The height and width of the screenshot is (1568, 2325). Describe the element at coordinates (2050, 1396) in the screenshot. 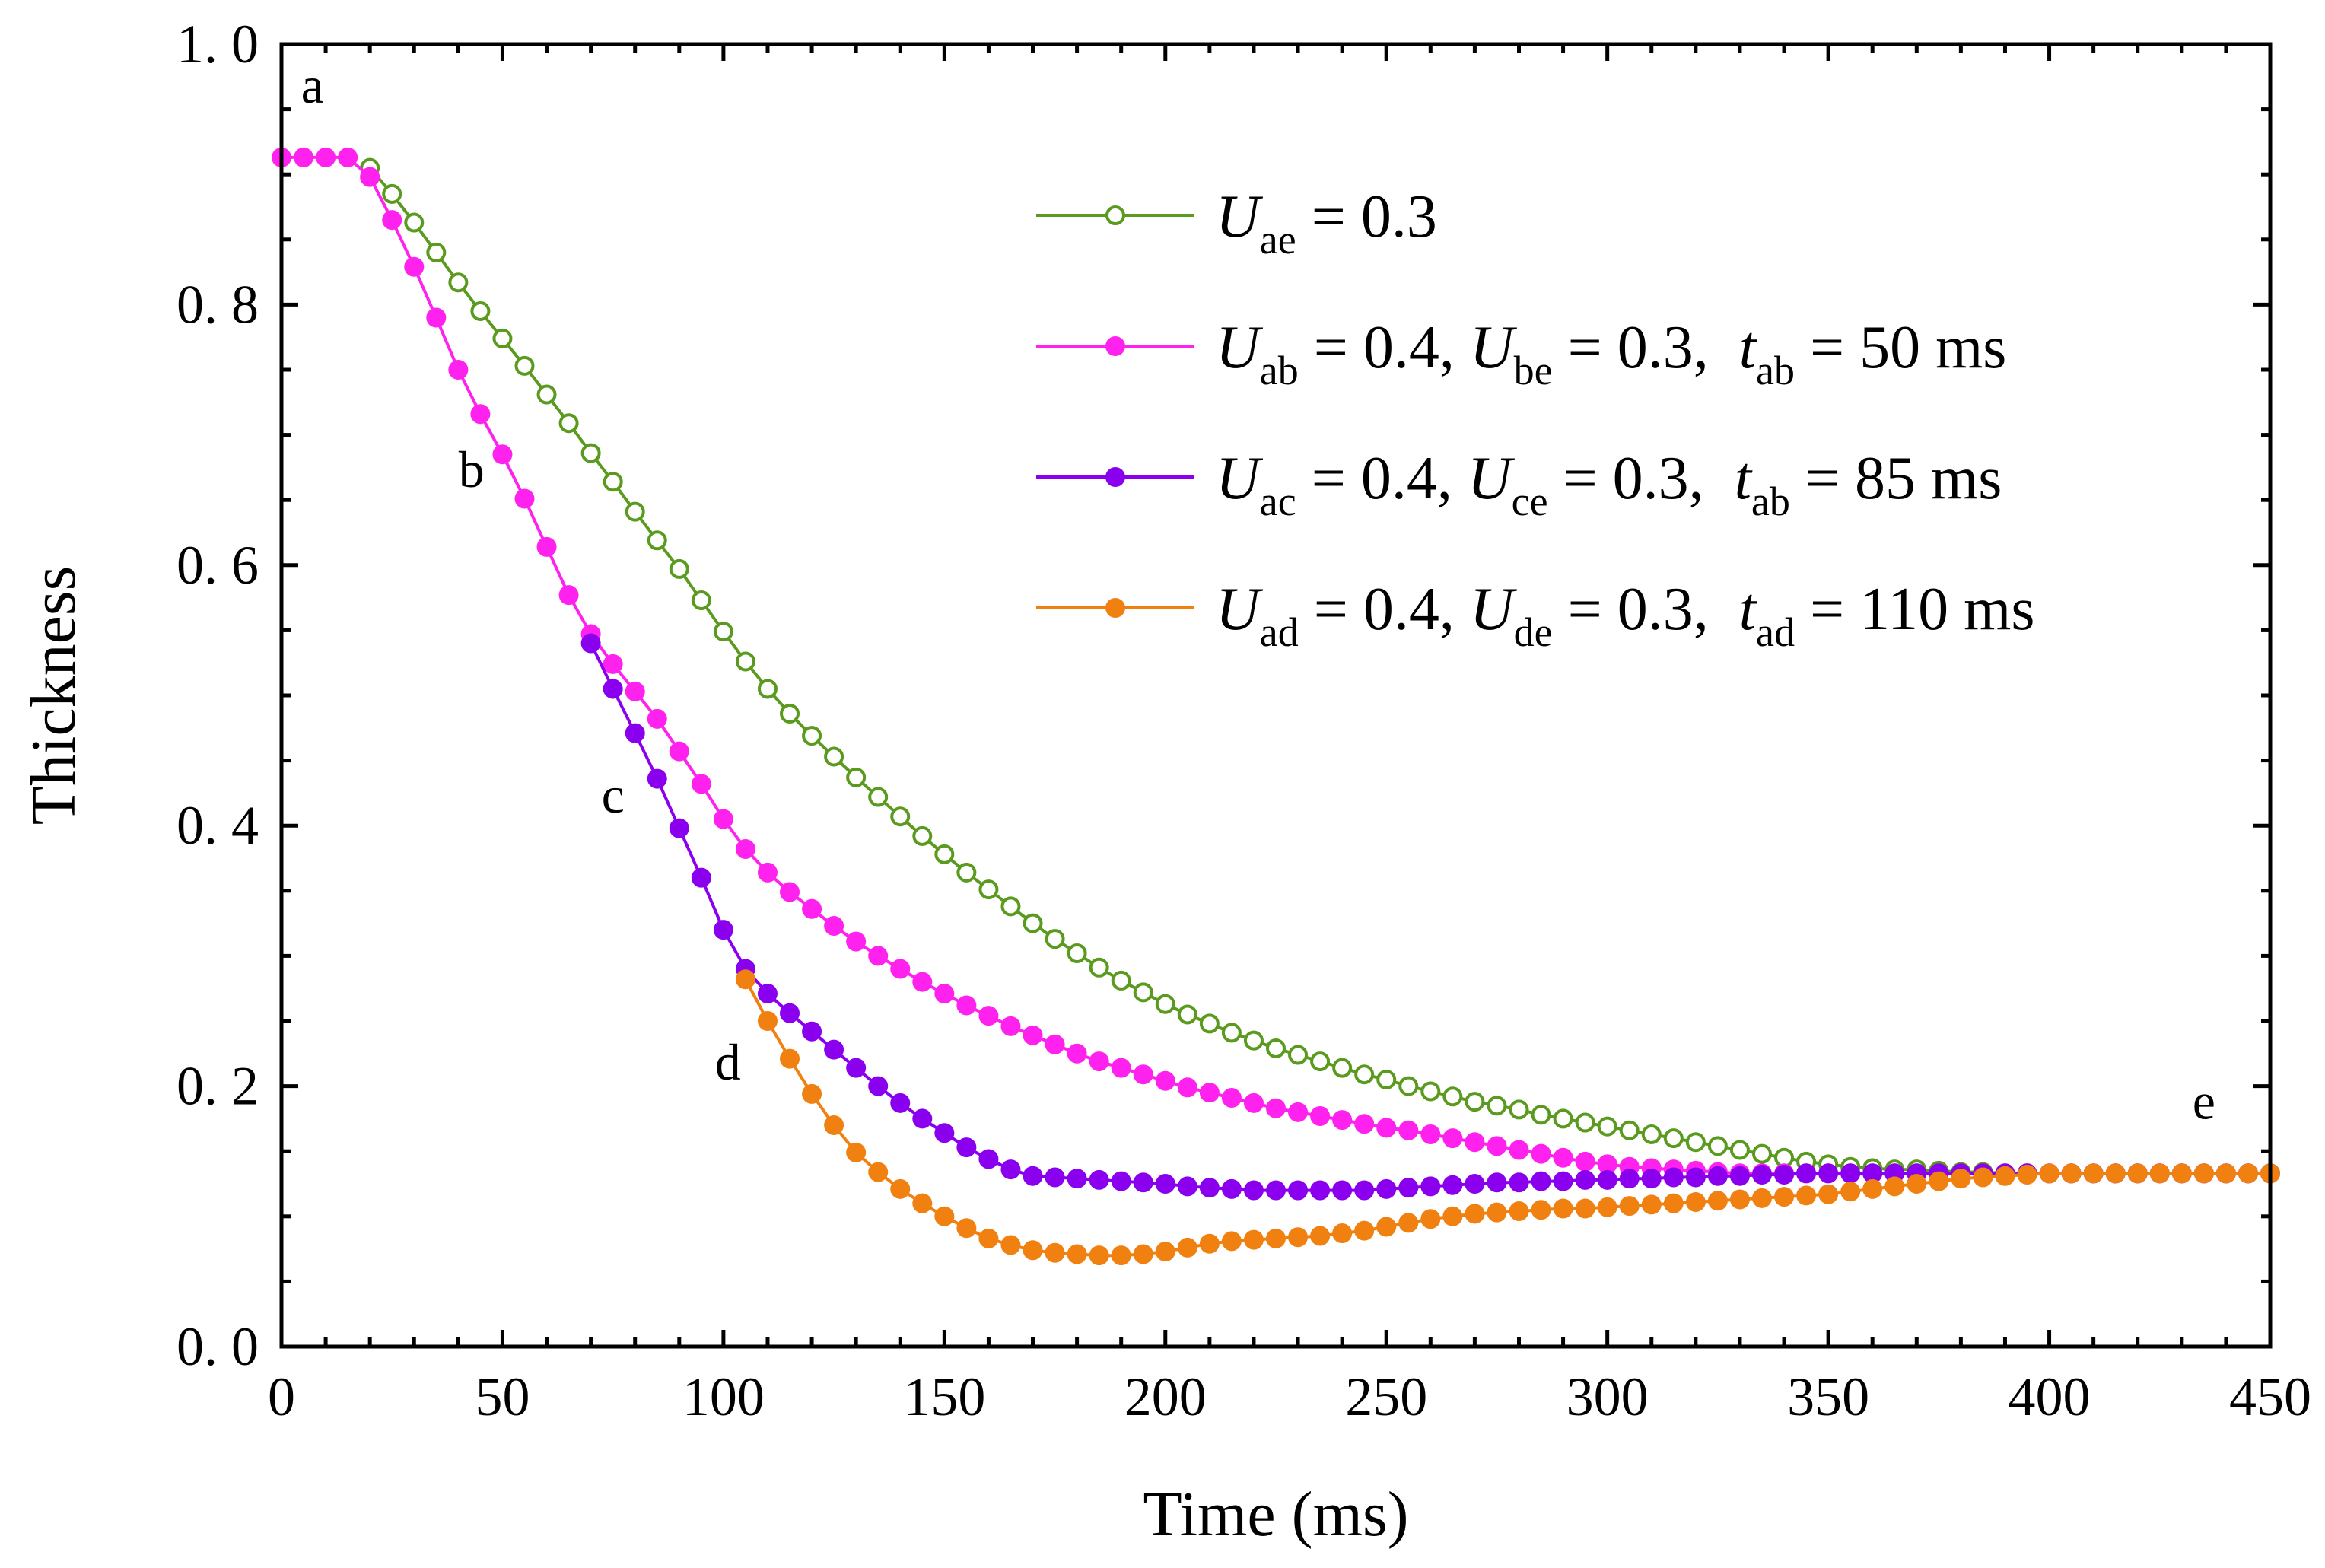

I see `x-tick-label: 400` at that location.